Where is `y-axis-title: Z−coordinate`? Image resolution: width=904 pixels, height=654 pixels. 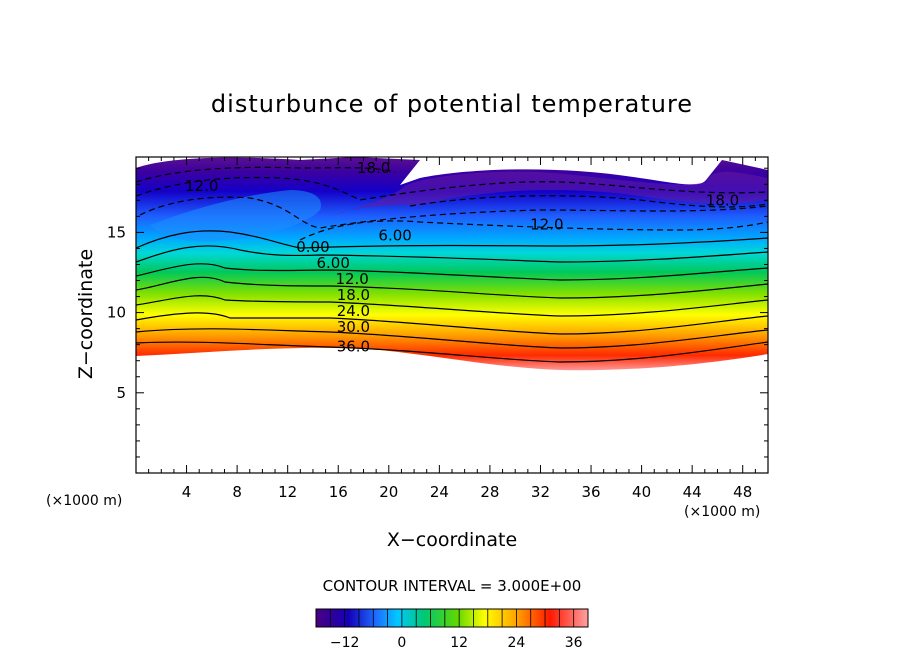 y-axis-title: Z−coordinate is located at coordinates (86, 314).